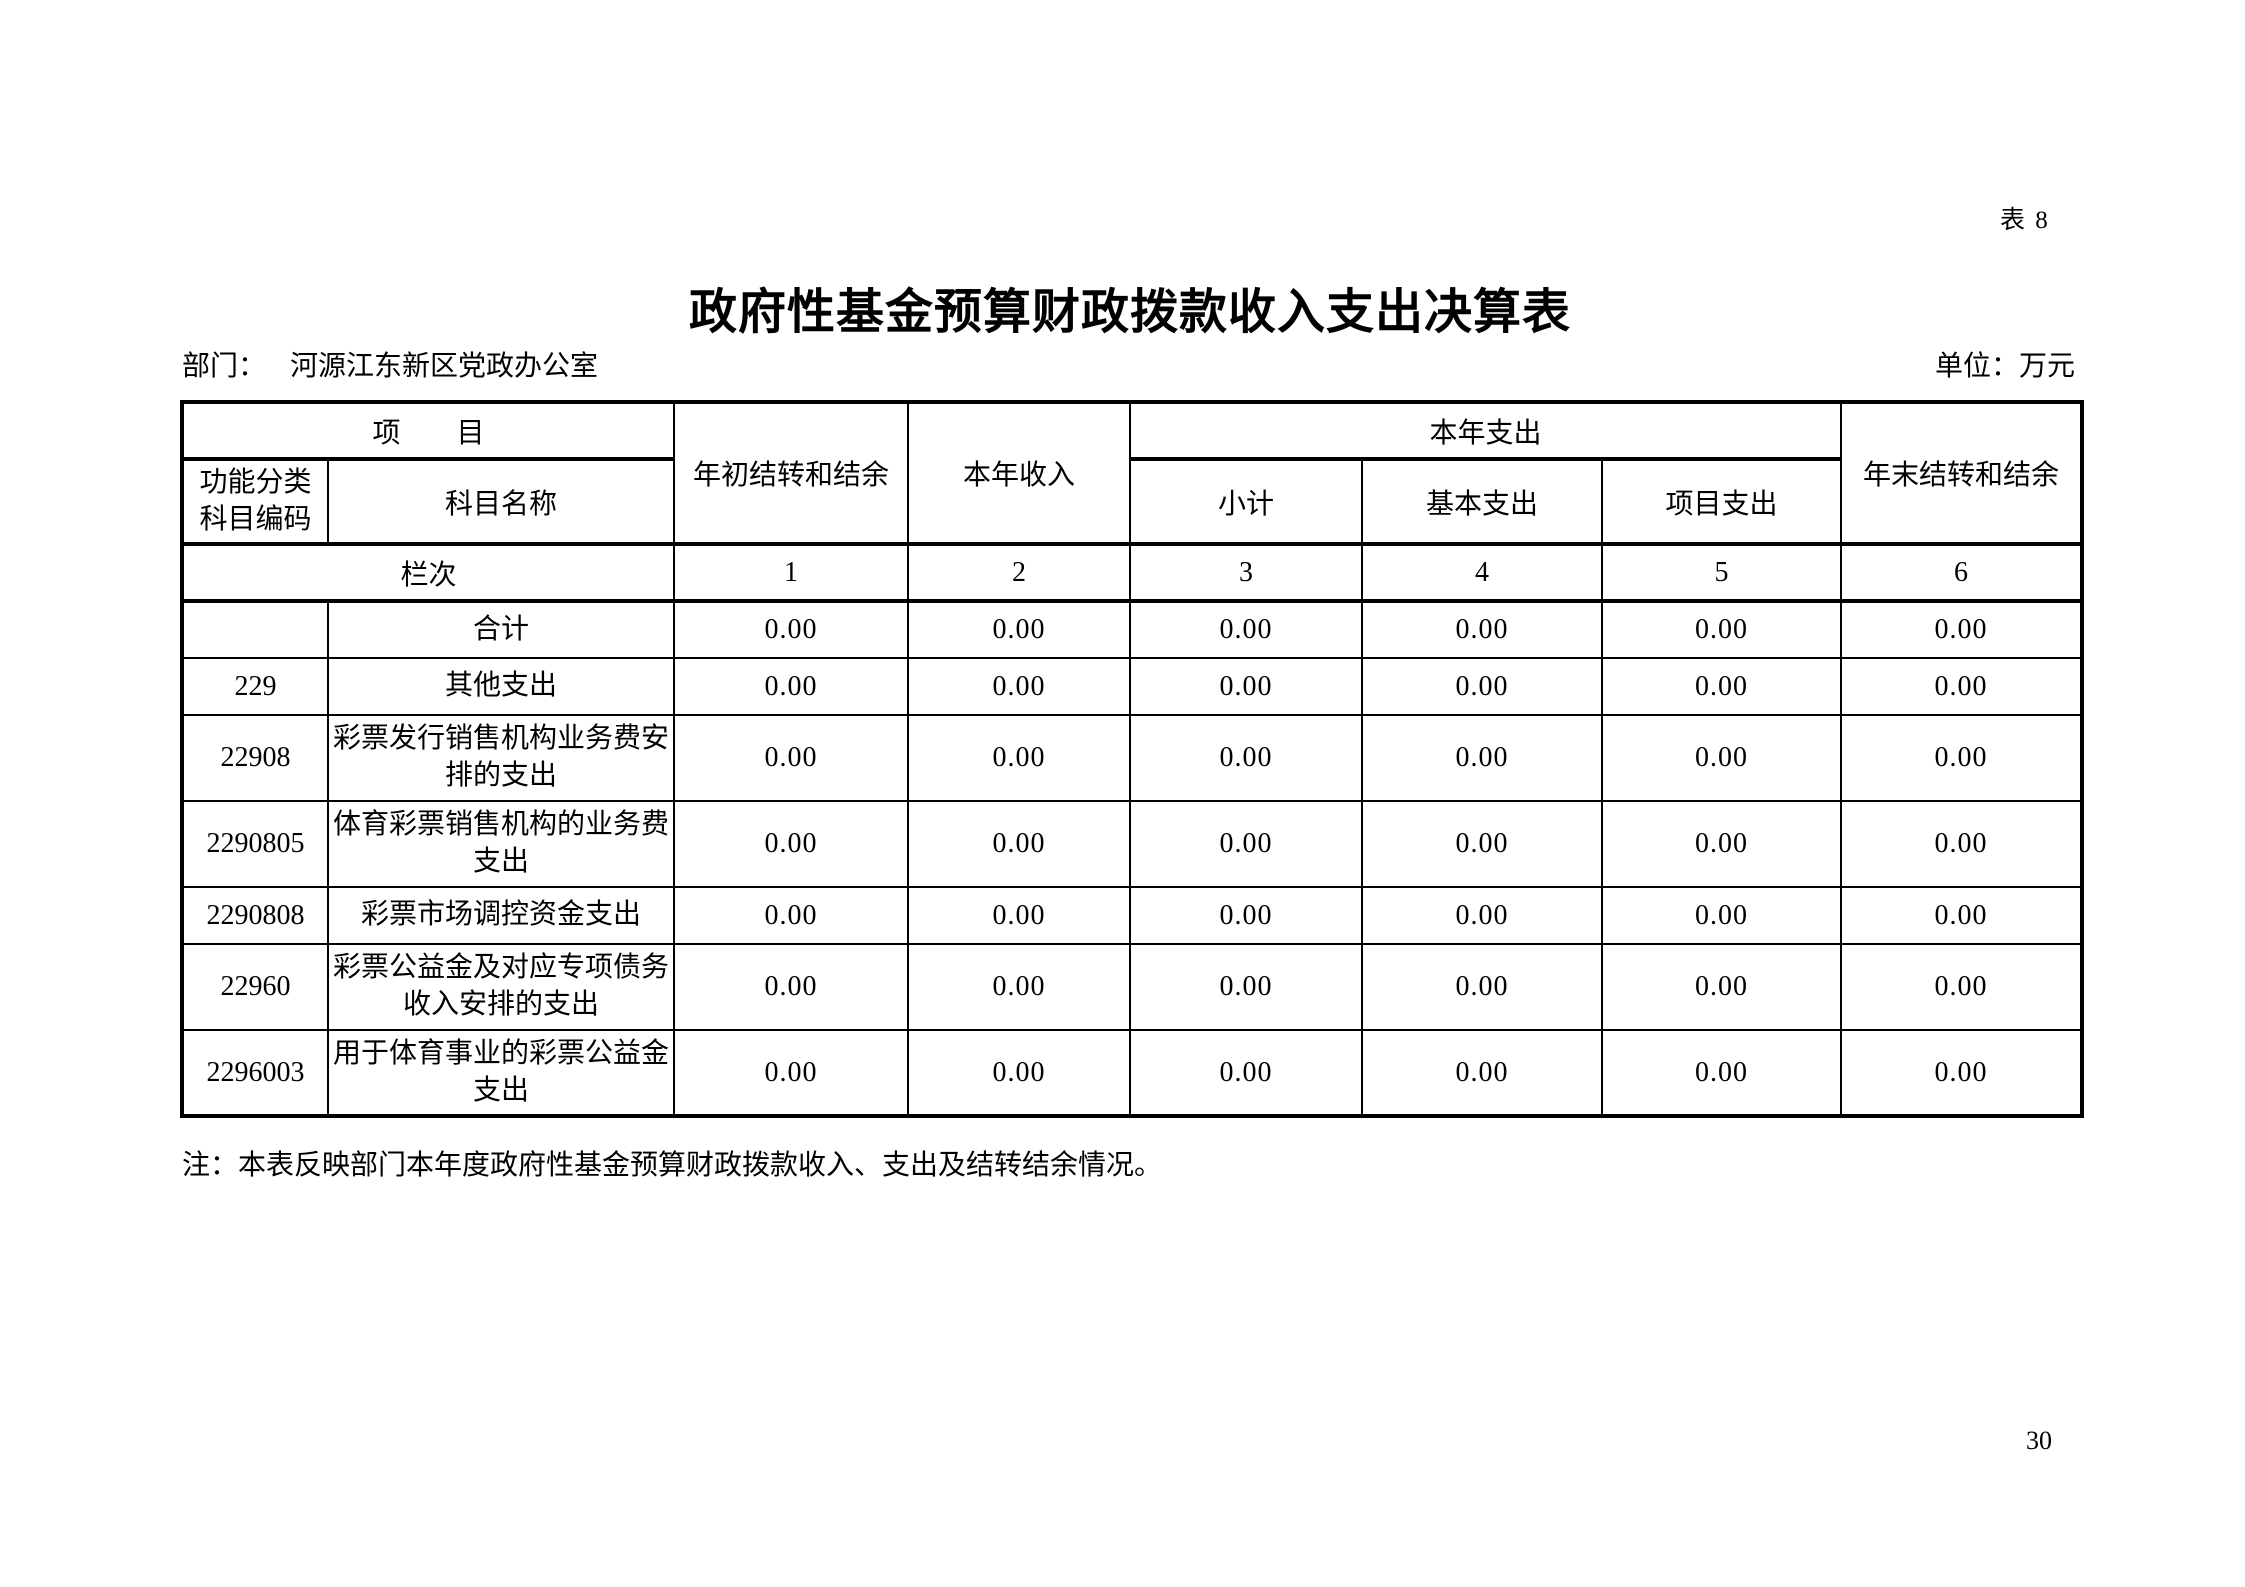  What do you see at coordinates (444, 366) in the screenshot?
I see `department-value: 河源江东新区党政办公室` at bounding box center [444, 366].